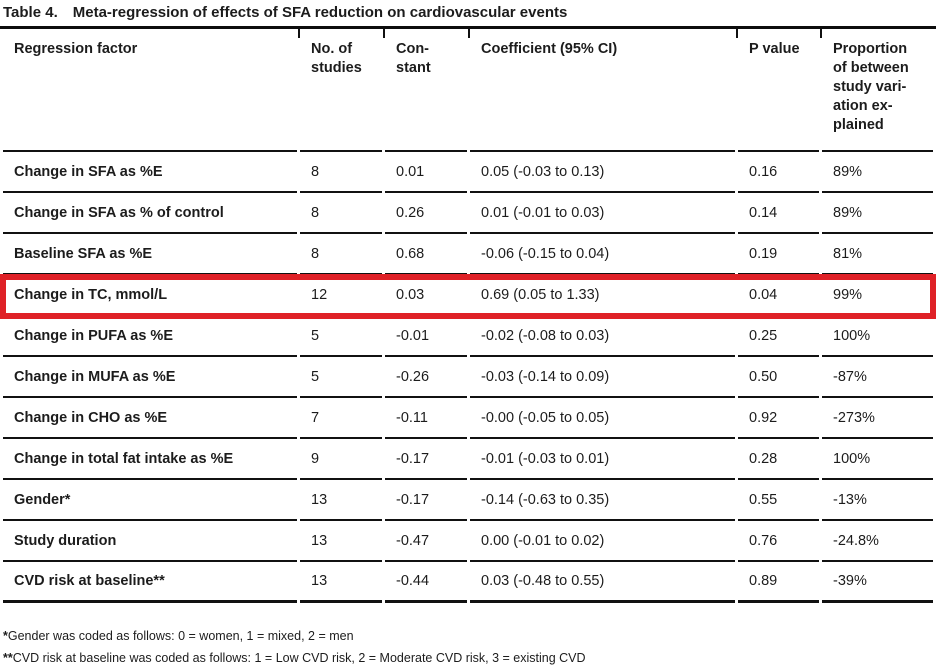  What do you see at coordinates (778, 172) in the screenshot?
I see `cell-p-value: 0.16` at bounding box center [778, 172].